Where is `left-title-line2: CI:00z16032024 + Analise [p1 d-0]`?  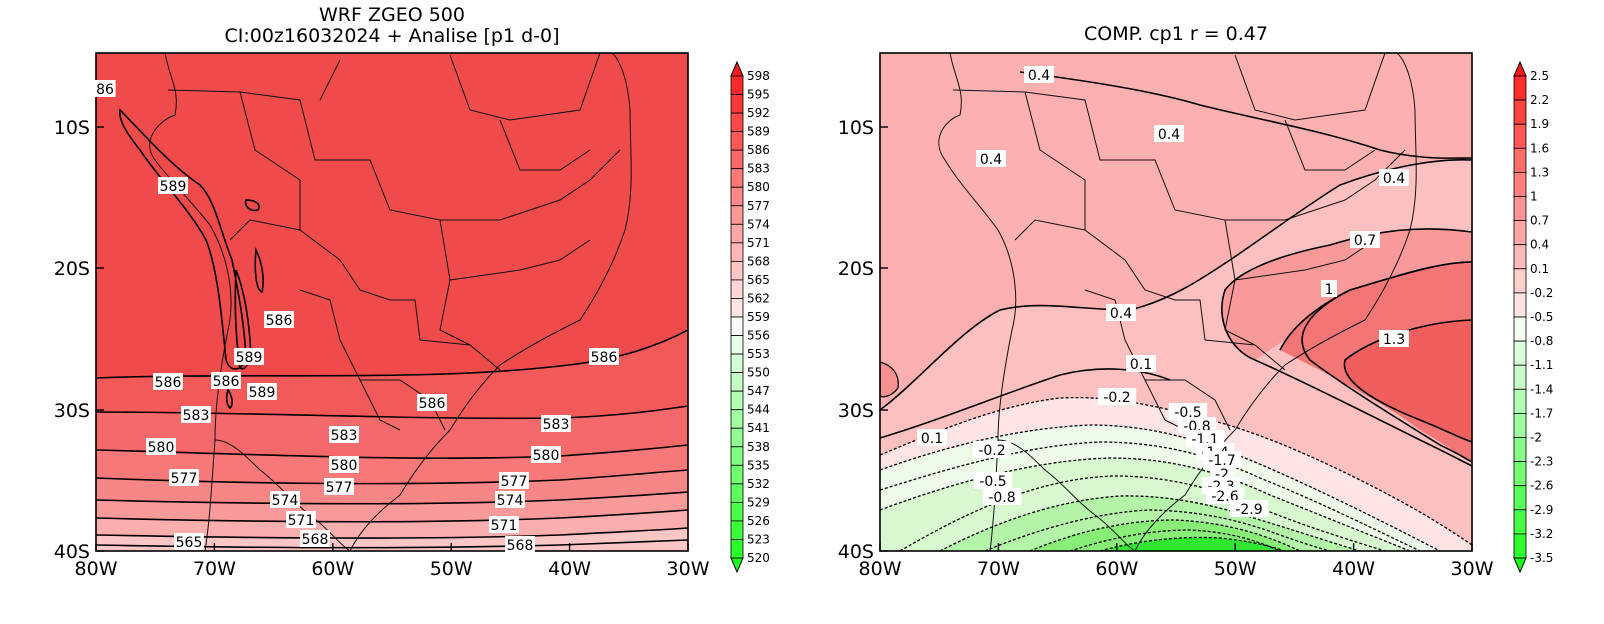
left-title-line2: CI:00z16032024 + Analise [p1 d-0] is located at coordinates (391, 36).